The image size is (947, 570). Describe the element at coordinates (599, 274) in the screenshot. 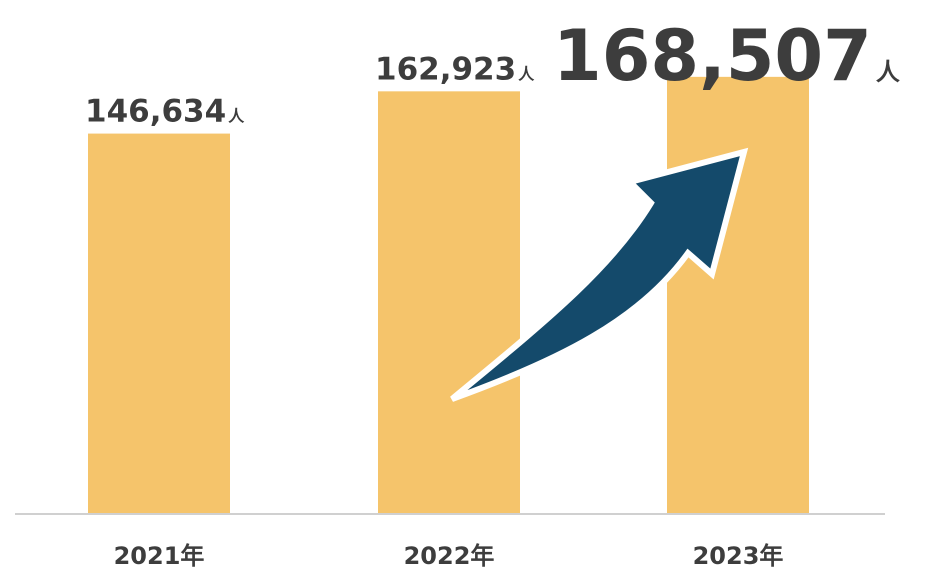

I see `growth-arrow-icon` at that location.